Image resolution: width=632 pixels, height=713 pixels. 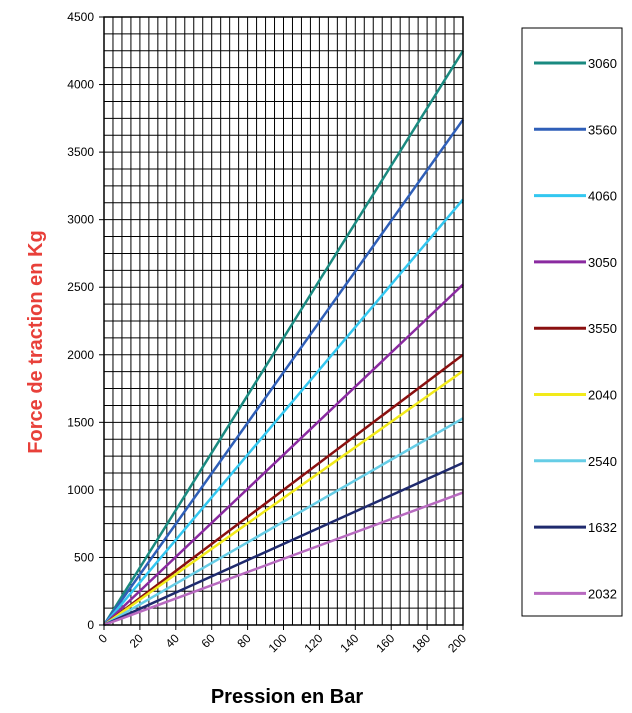 What do you see at coordinates (80, 422) in the screenshot?
I see `y-tick-label: 1500` at bounding box center [80, 422].